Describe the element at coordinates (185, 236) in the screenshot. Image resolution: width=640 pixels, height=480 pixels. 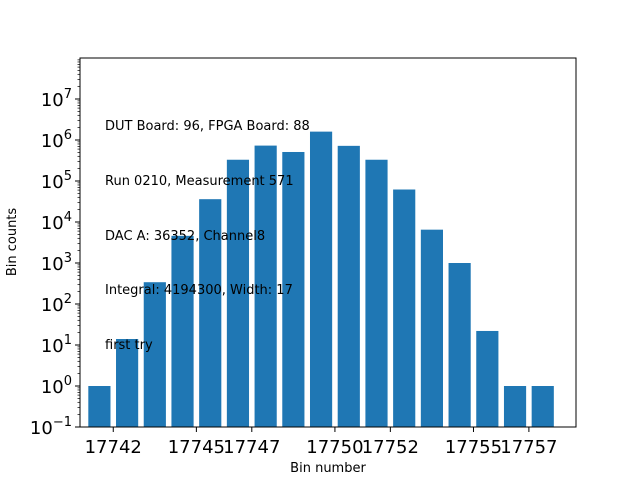
I see `annotation-dac-line: DAC A: 36352, Channel8` at that location.